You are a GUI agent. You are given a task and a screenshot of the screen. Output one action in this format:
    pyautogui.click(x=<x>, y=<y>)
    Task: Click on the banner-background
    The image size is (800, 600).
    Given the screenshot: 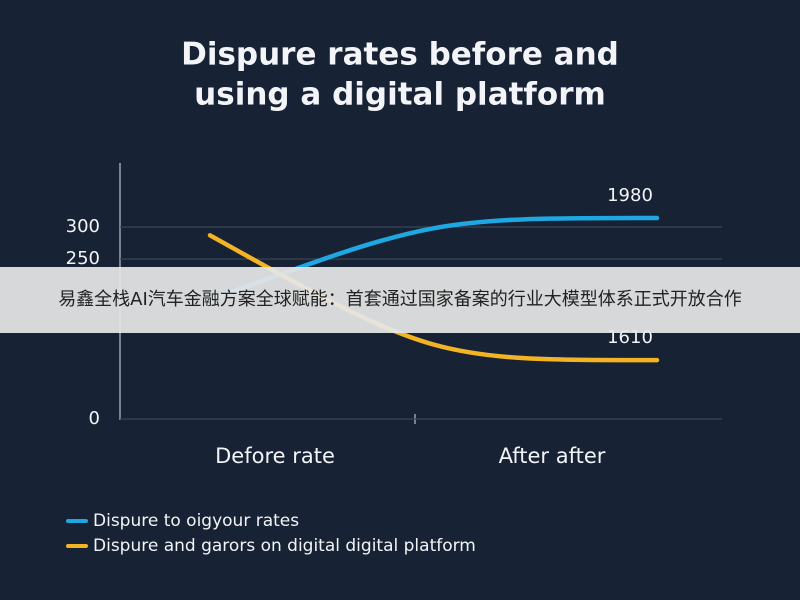 What is the action you would take?
    pyautogui.click(x=400, y=300)
    